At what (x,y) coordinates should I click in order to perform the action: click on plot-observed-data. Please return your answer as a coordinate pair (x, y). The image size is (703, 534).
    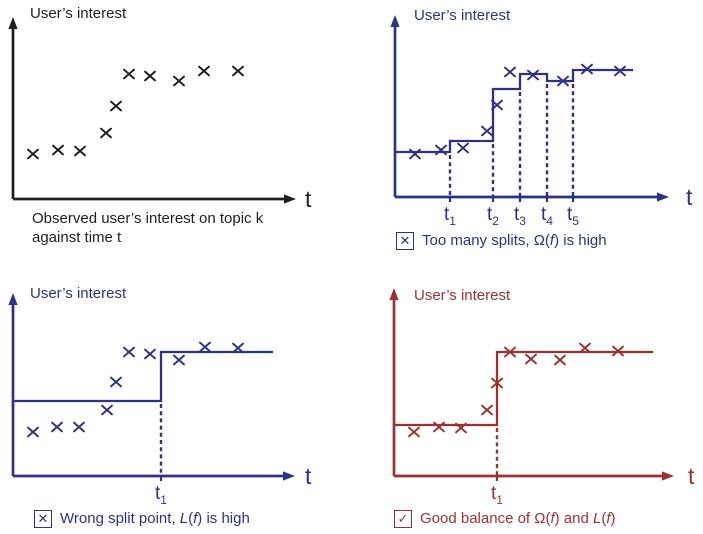
    Looking at the image, I should click on (152, 110).